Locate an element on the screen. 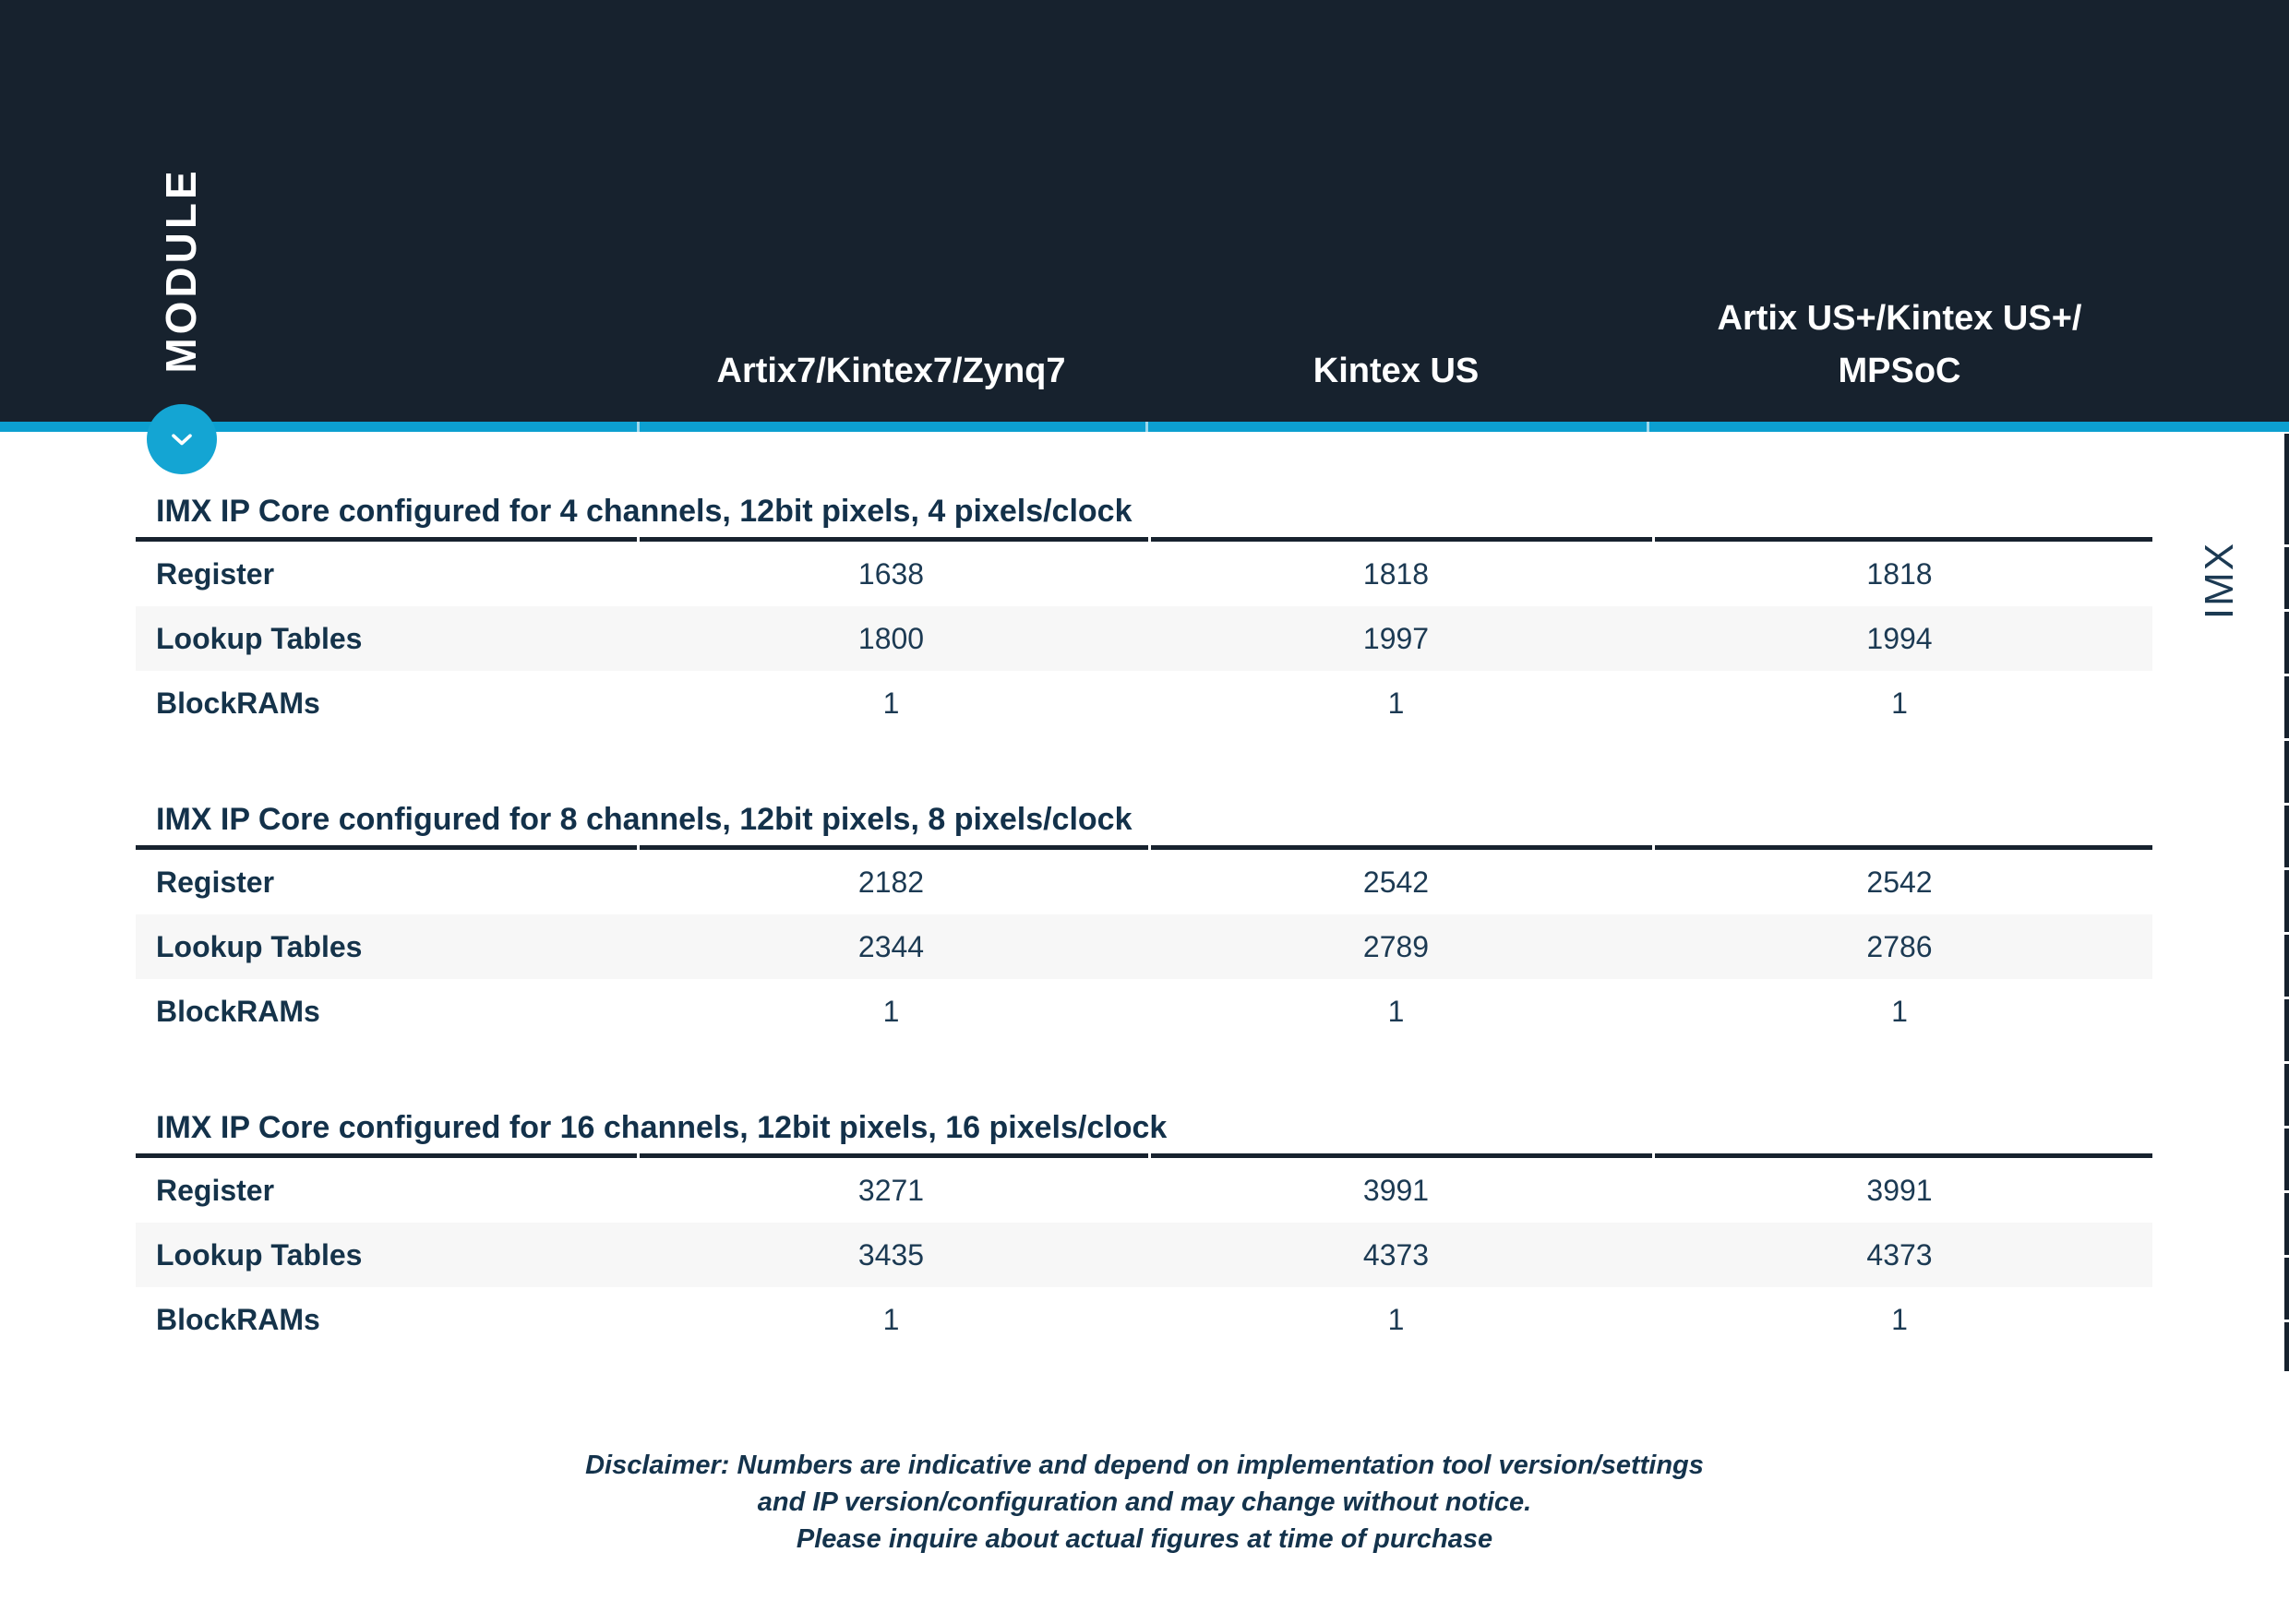 The width and height of the screenshot is (2289, 1624). right-edge-border-segments is located at coordinates (2286, 927).